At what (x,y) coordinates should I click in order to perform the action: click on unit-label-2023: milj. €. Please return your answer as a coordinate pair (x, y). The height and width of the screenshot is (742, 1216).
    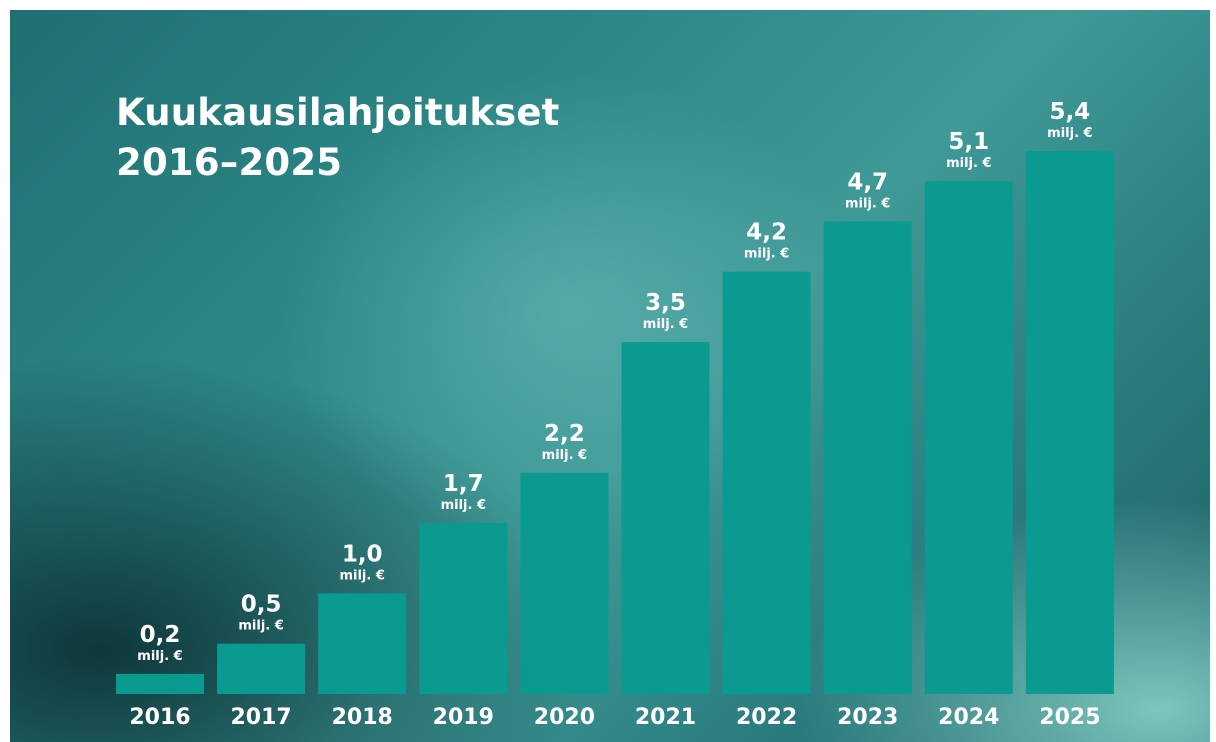
    Looking at the image, I should click on (867, 203).